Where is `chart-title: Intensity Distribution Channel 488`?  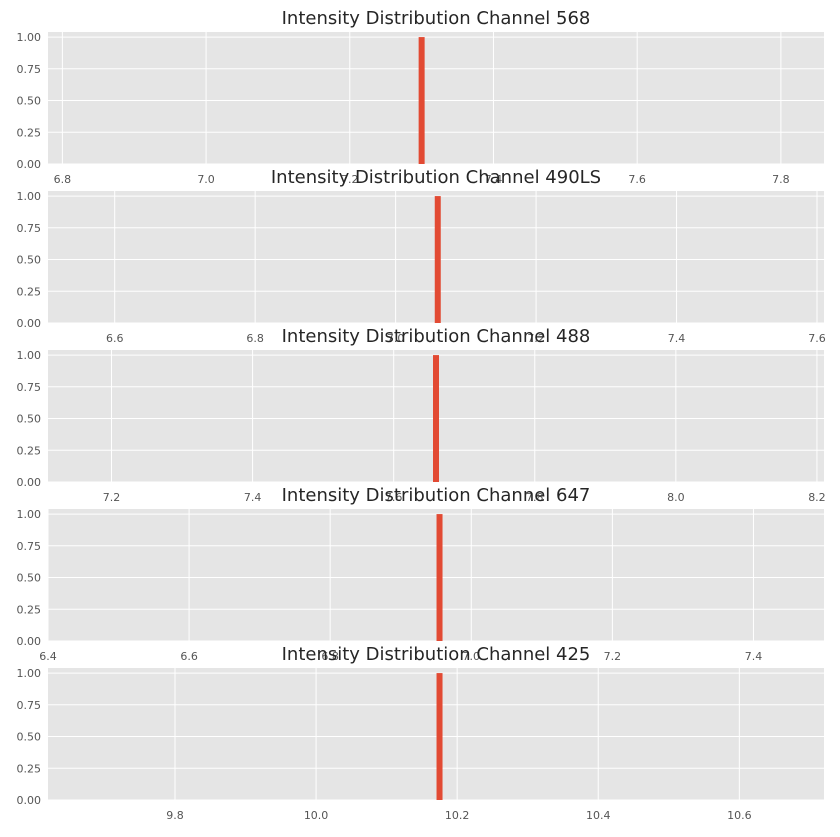 chart-title: Intensity Distribution Channel 488 is located at coordinates (436, 336).